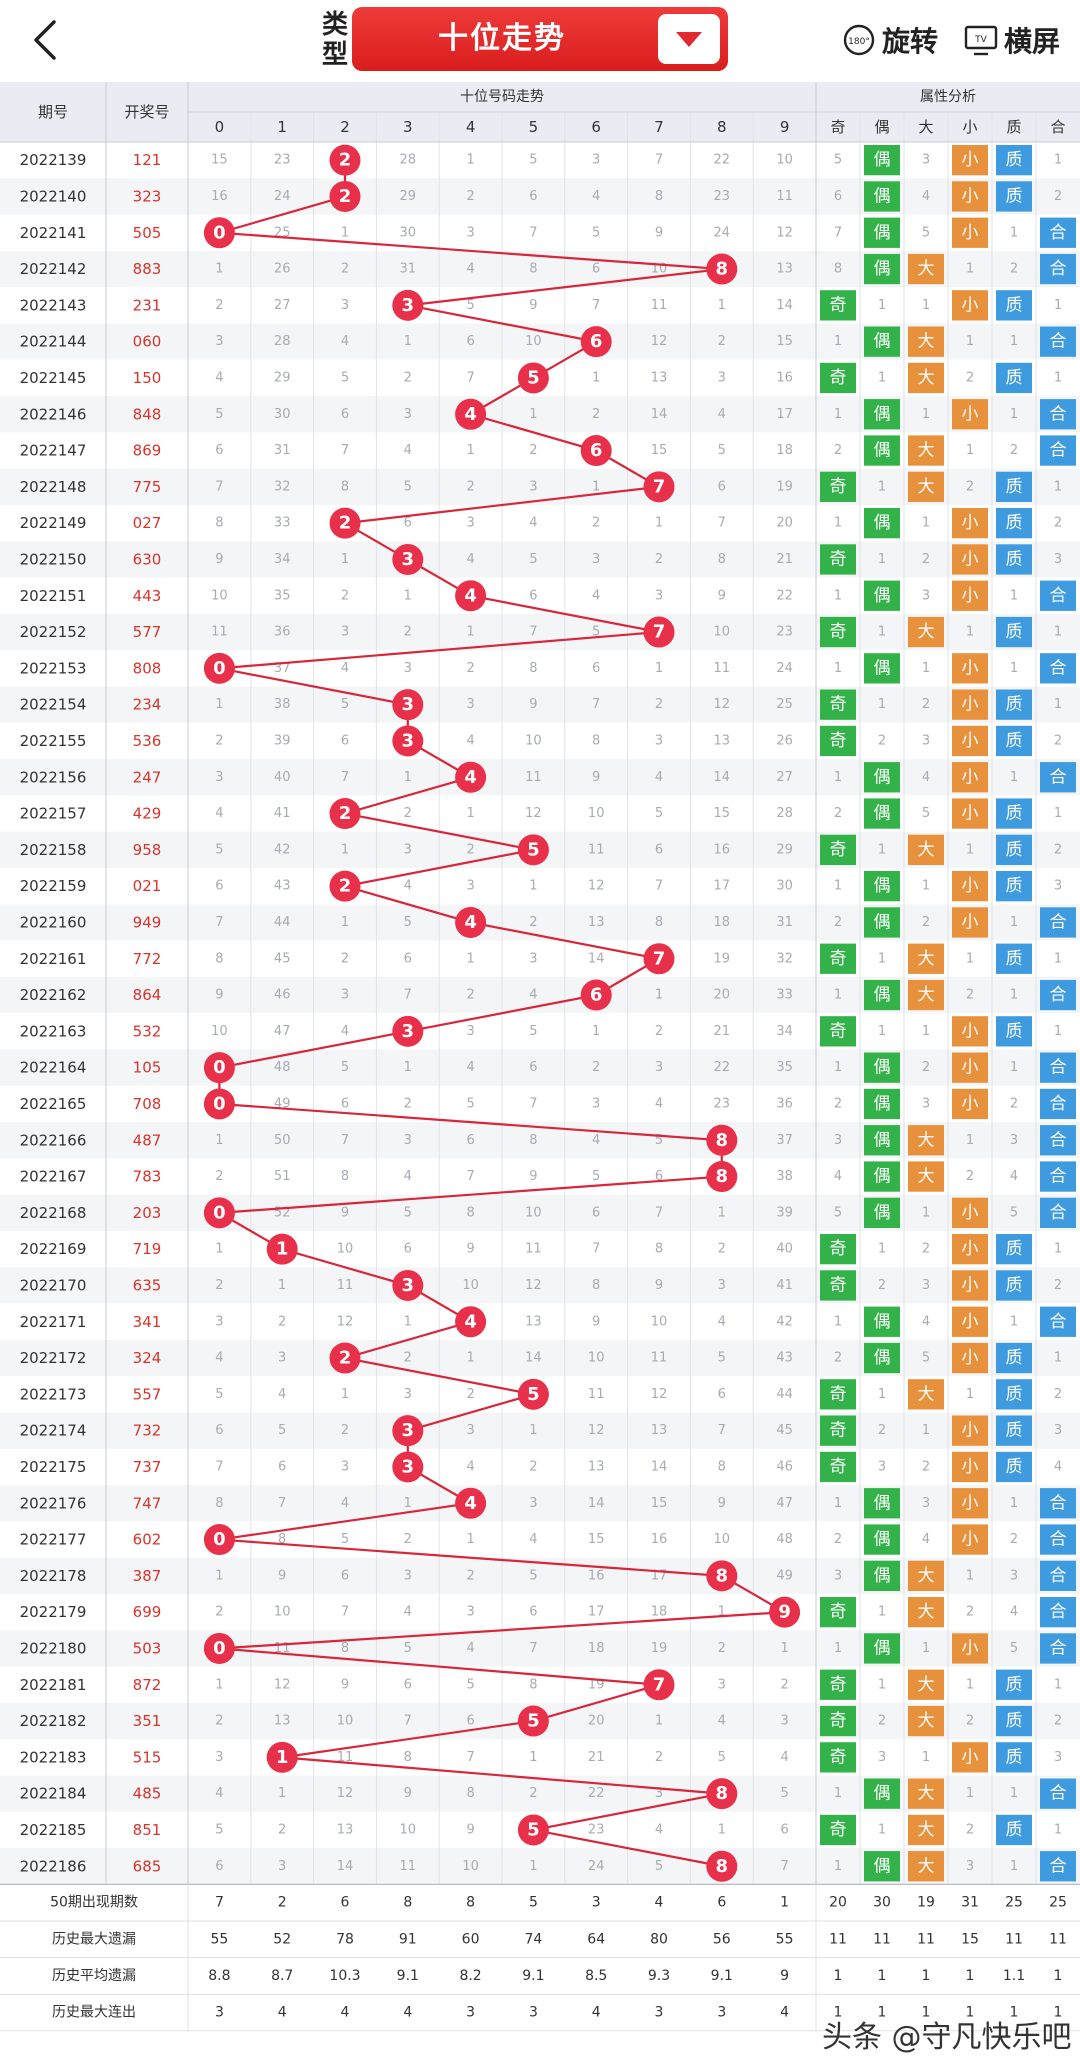 The width and height of the screenshot is (1080, 2061). Describe the element at coordinates (282, 414) in the screenshot. I see `miss-cell: 30` at that location.